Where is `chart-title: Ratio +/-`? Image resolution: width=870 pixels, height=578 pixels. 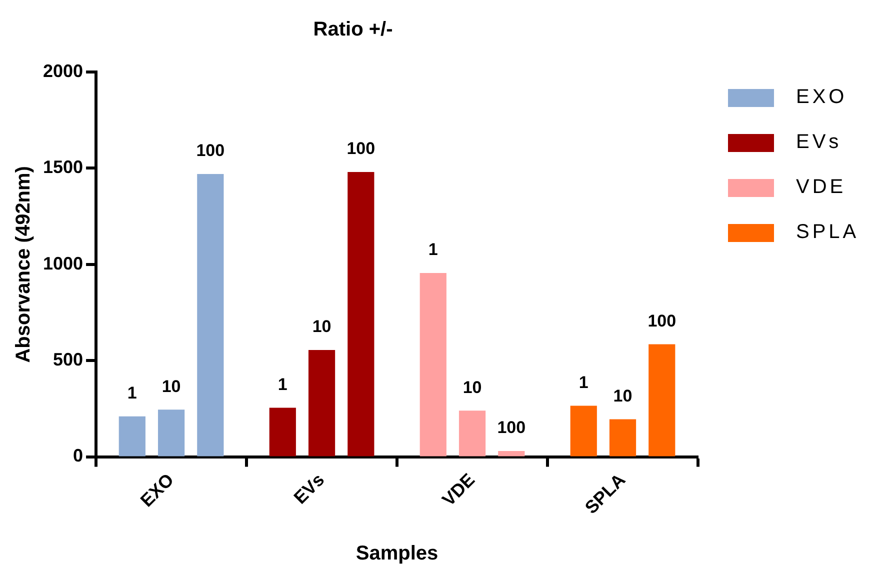
chart-title: Ratio +/- is located at coordinates (353, 29).